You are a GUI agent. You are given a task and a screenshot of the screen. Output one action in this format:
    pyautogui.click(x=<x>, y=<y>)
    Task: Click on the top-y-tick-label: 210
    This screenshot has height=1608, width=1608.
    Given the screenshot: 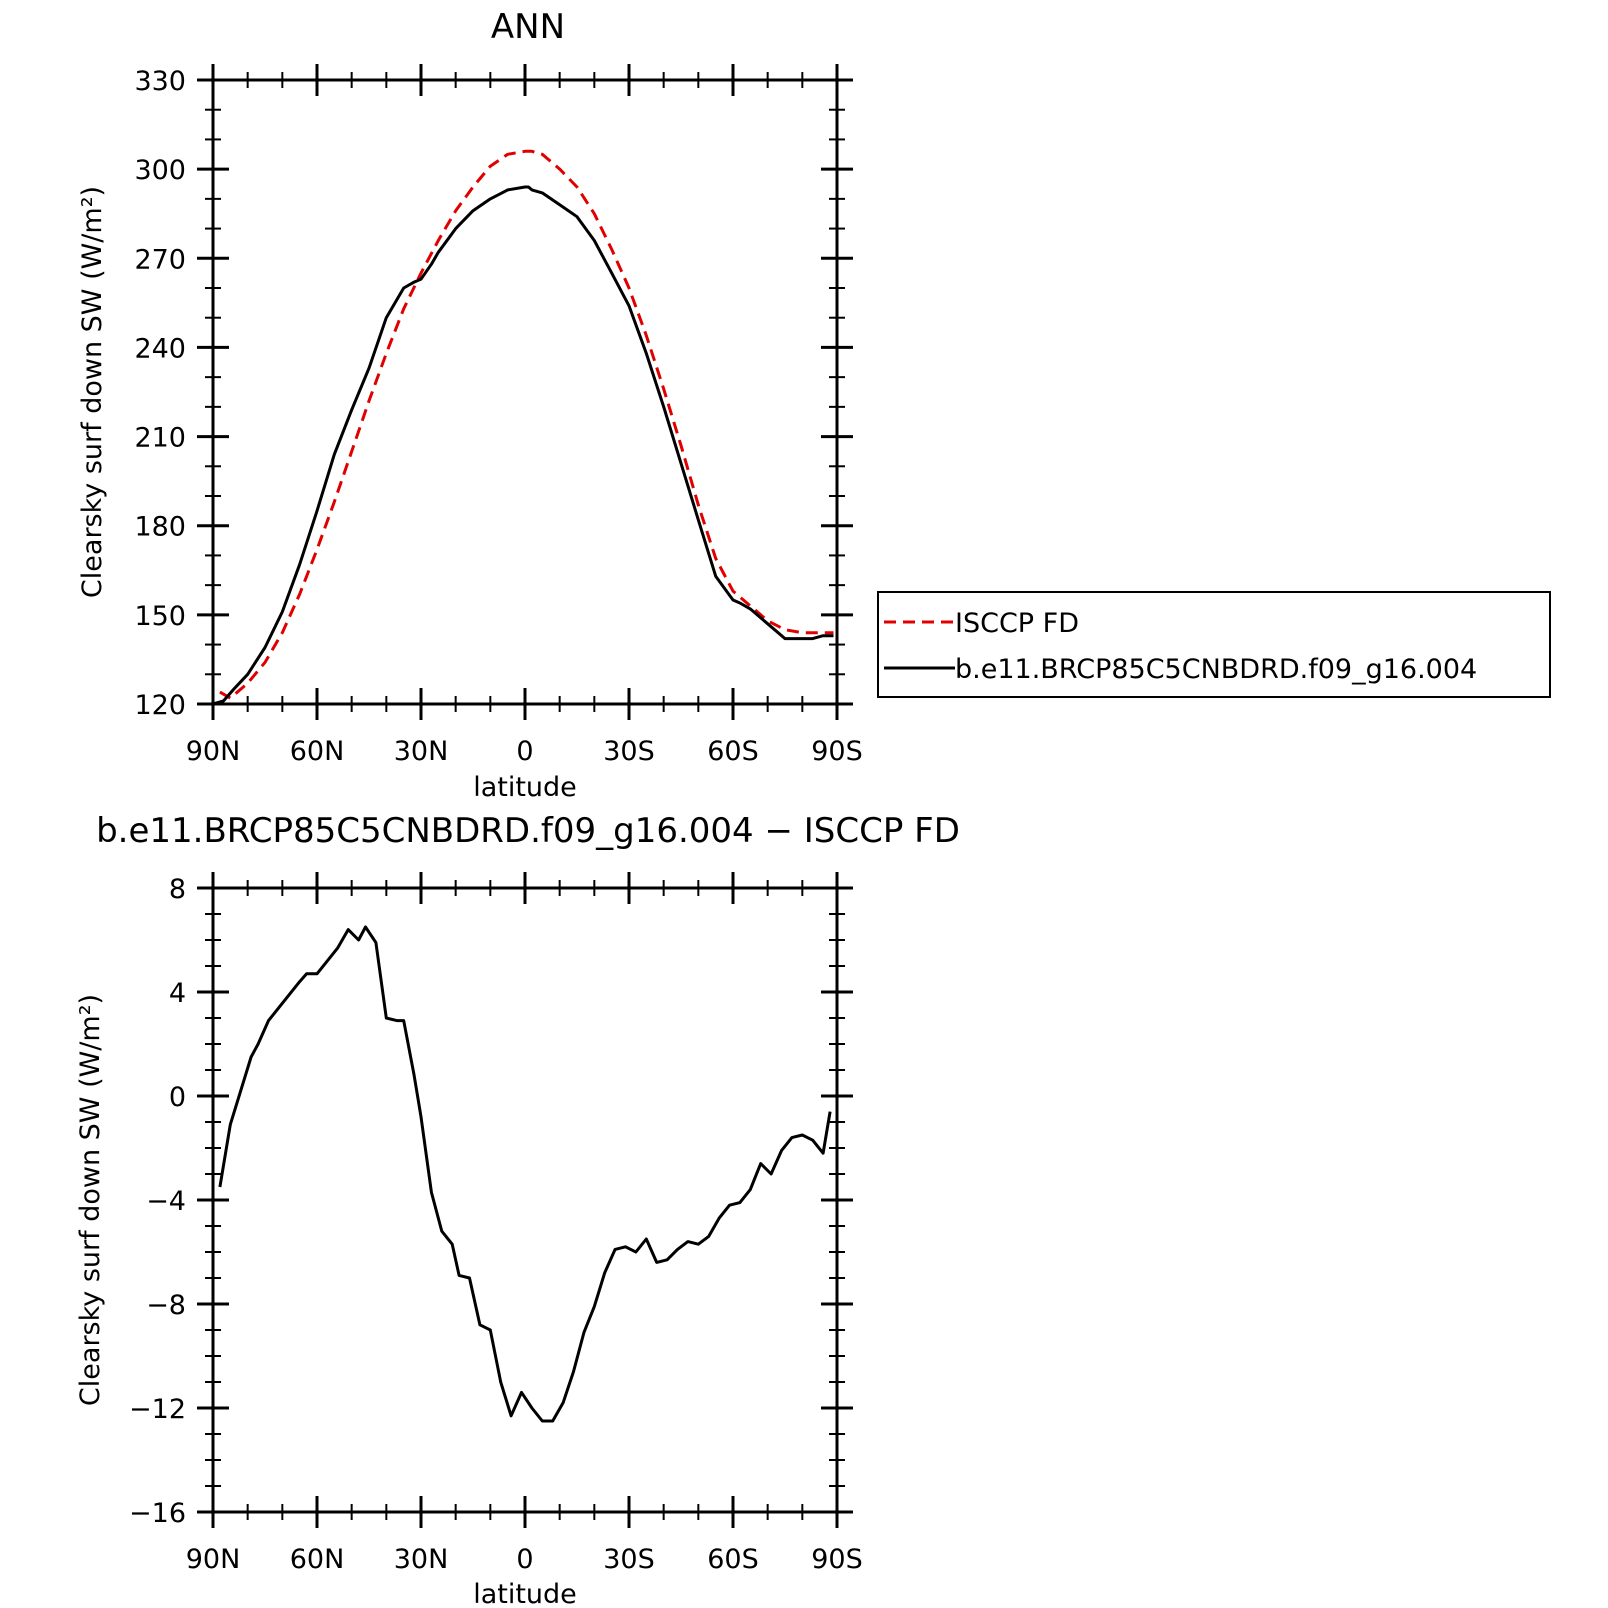 What is the action you would take?
    pyautogui.click(x=160, y=438)
    